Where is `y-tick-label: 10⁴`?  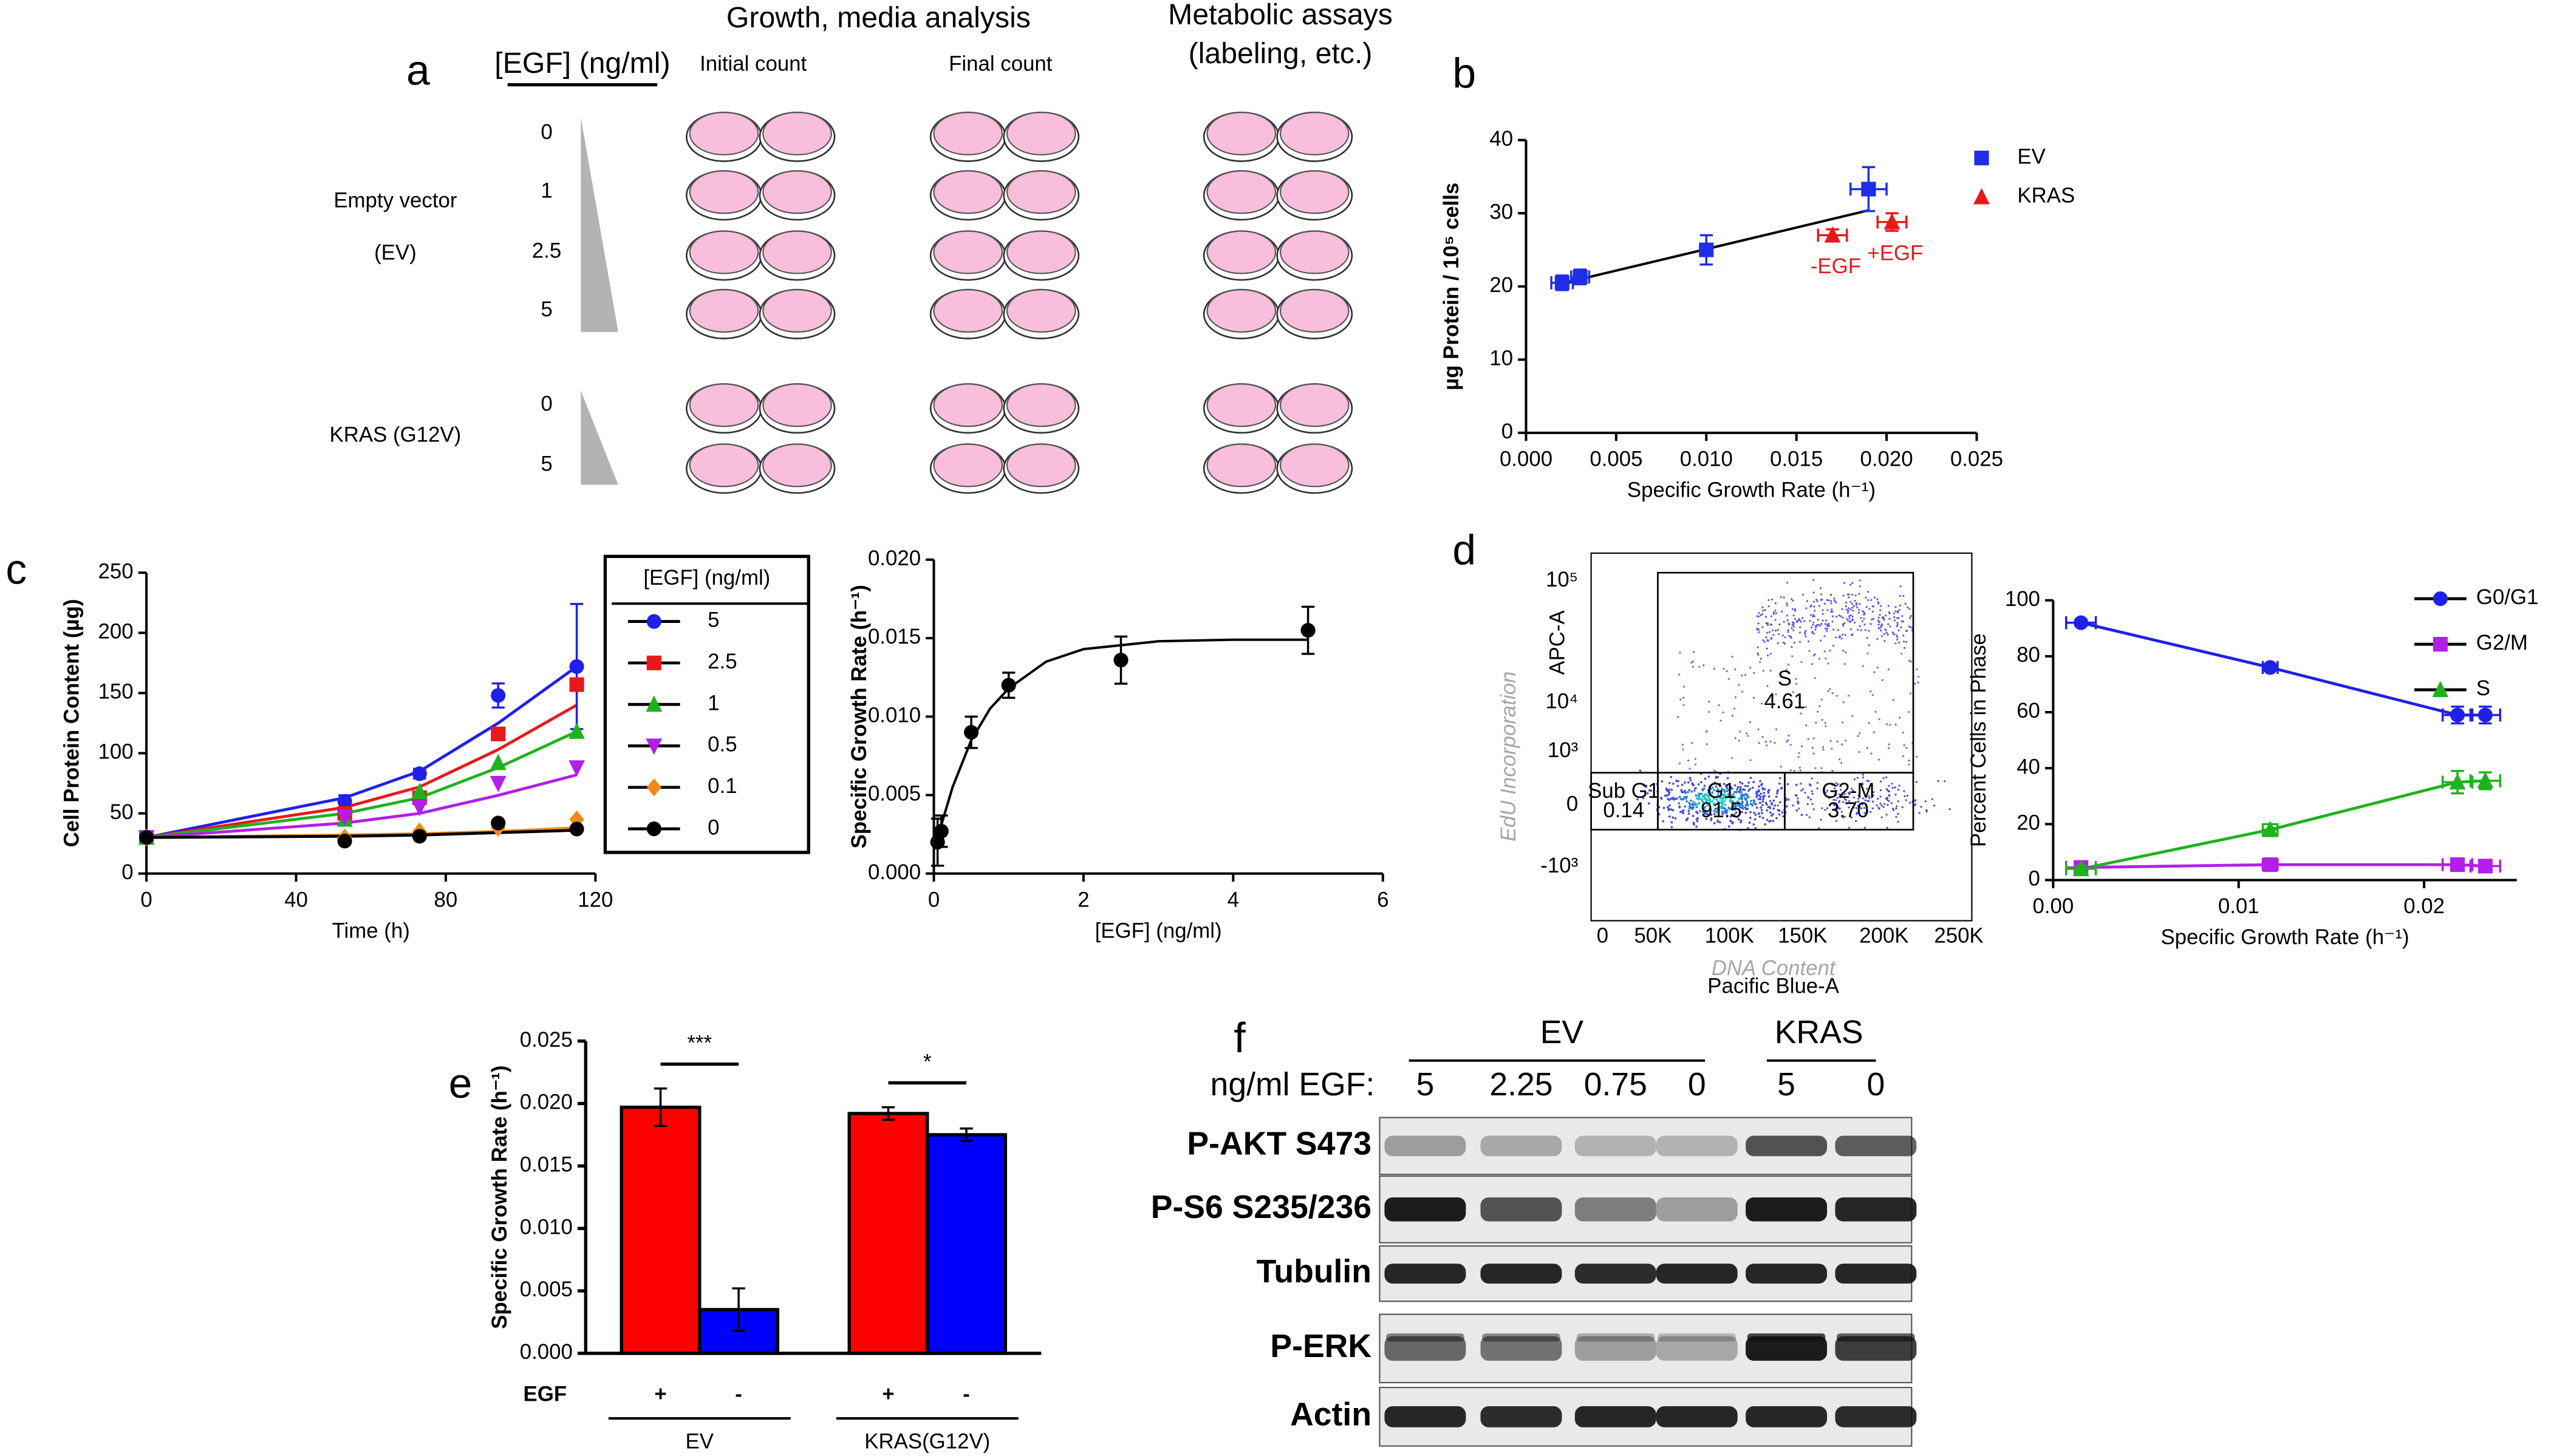
y-tick-label: 10⁴ is located at coordinates (1562, 701).